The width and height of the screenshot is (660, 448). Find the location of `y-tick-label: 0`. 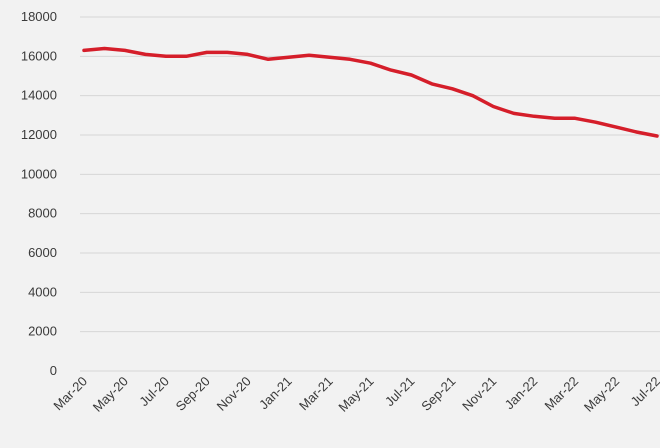

y-tick-label: 0 is located at coordinates (53, 370).